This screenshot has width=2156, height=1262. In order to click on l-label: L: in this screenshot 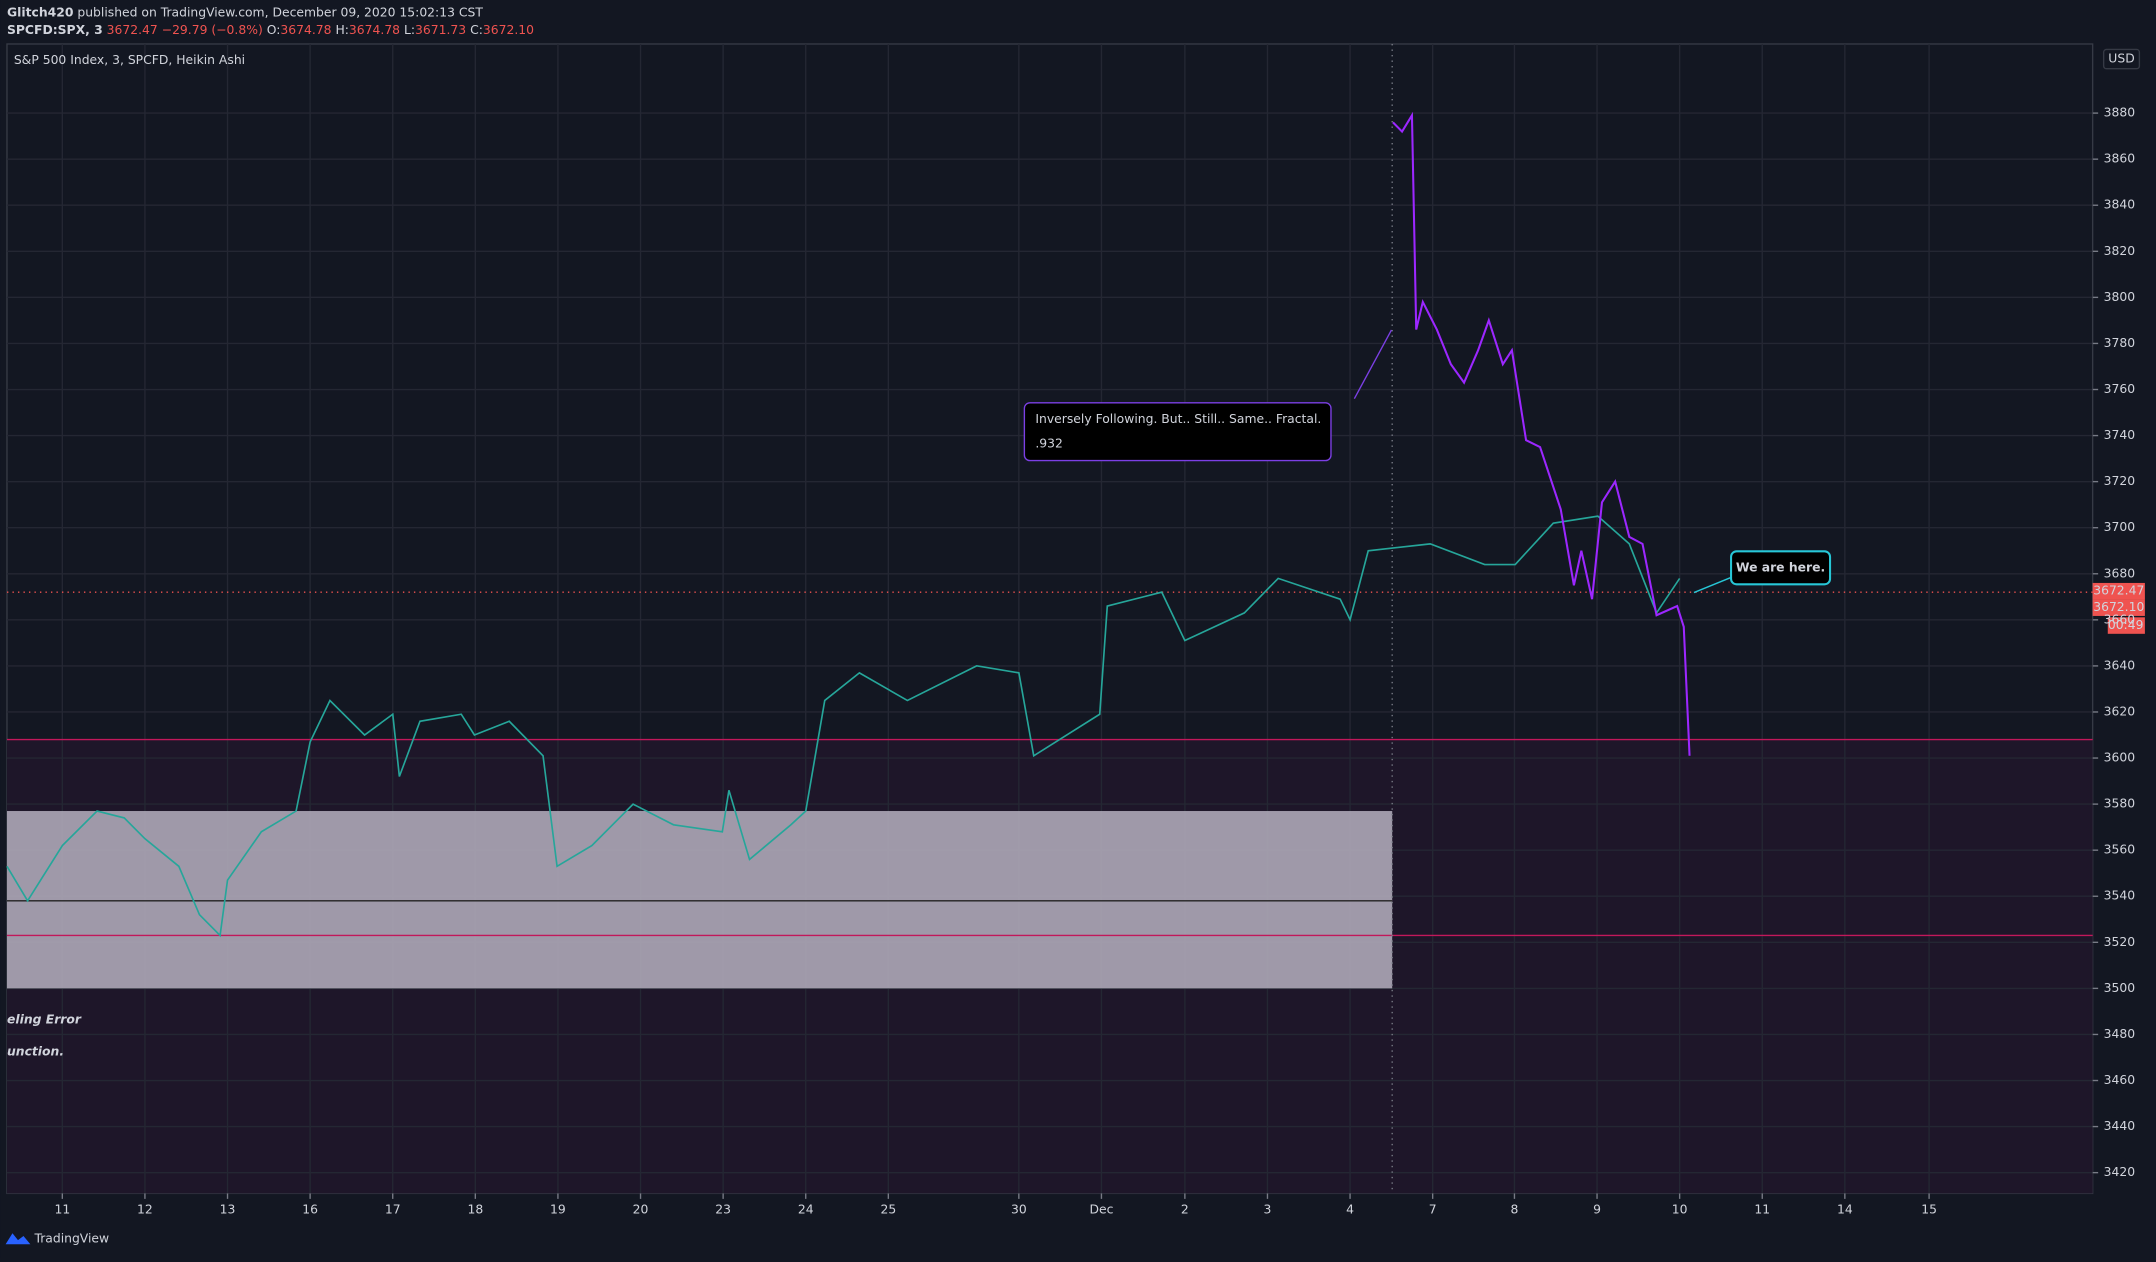, I will do `click(409, 30)`.